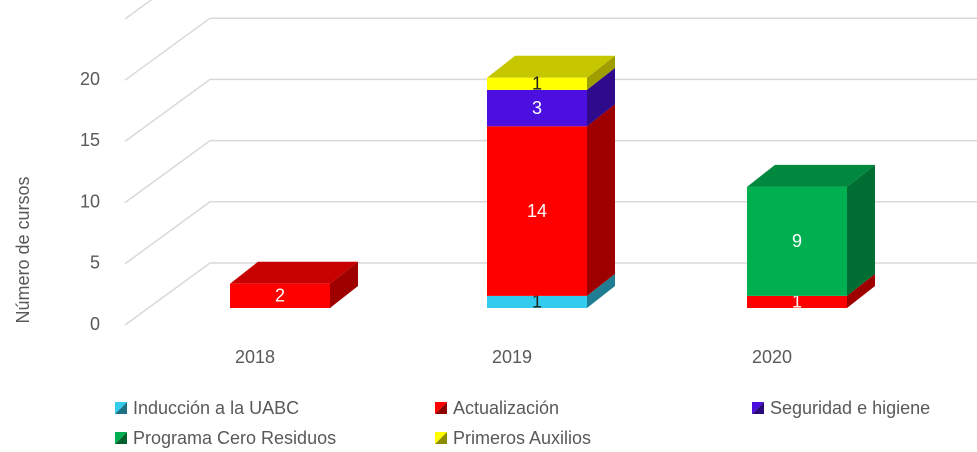  Describe the element at coordinates (138, 10) in the screenshot. I see `grid-frame` at that location.